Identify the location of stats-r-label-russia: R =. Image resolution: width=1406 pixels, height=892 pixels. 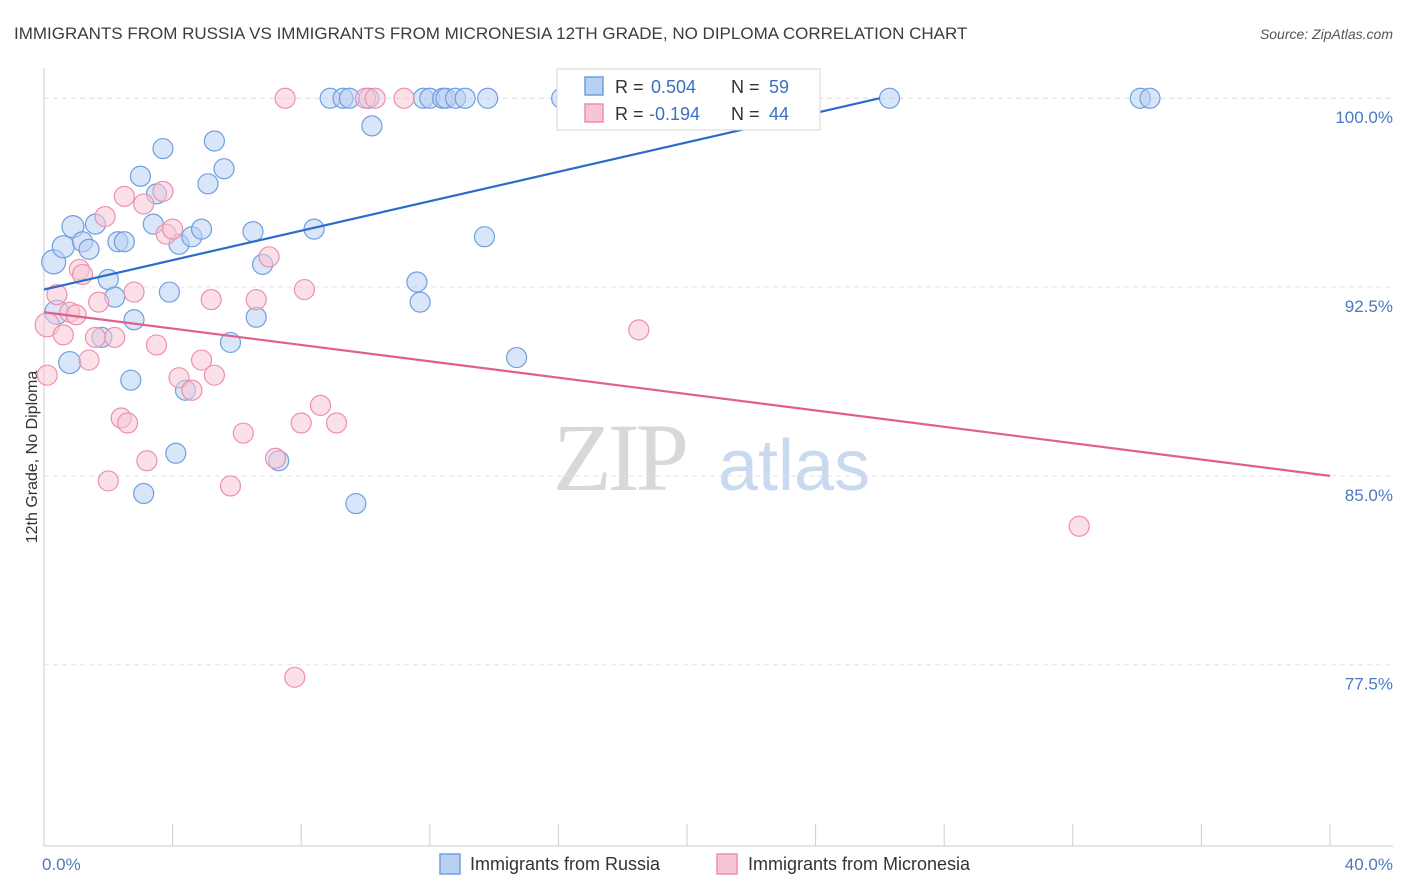
(629, 87).